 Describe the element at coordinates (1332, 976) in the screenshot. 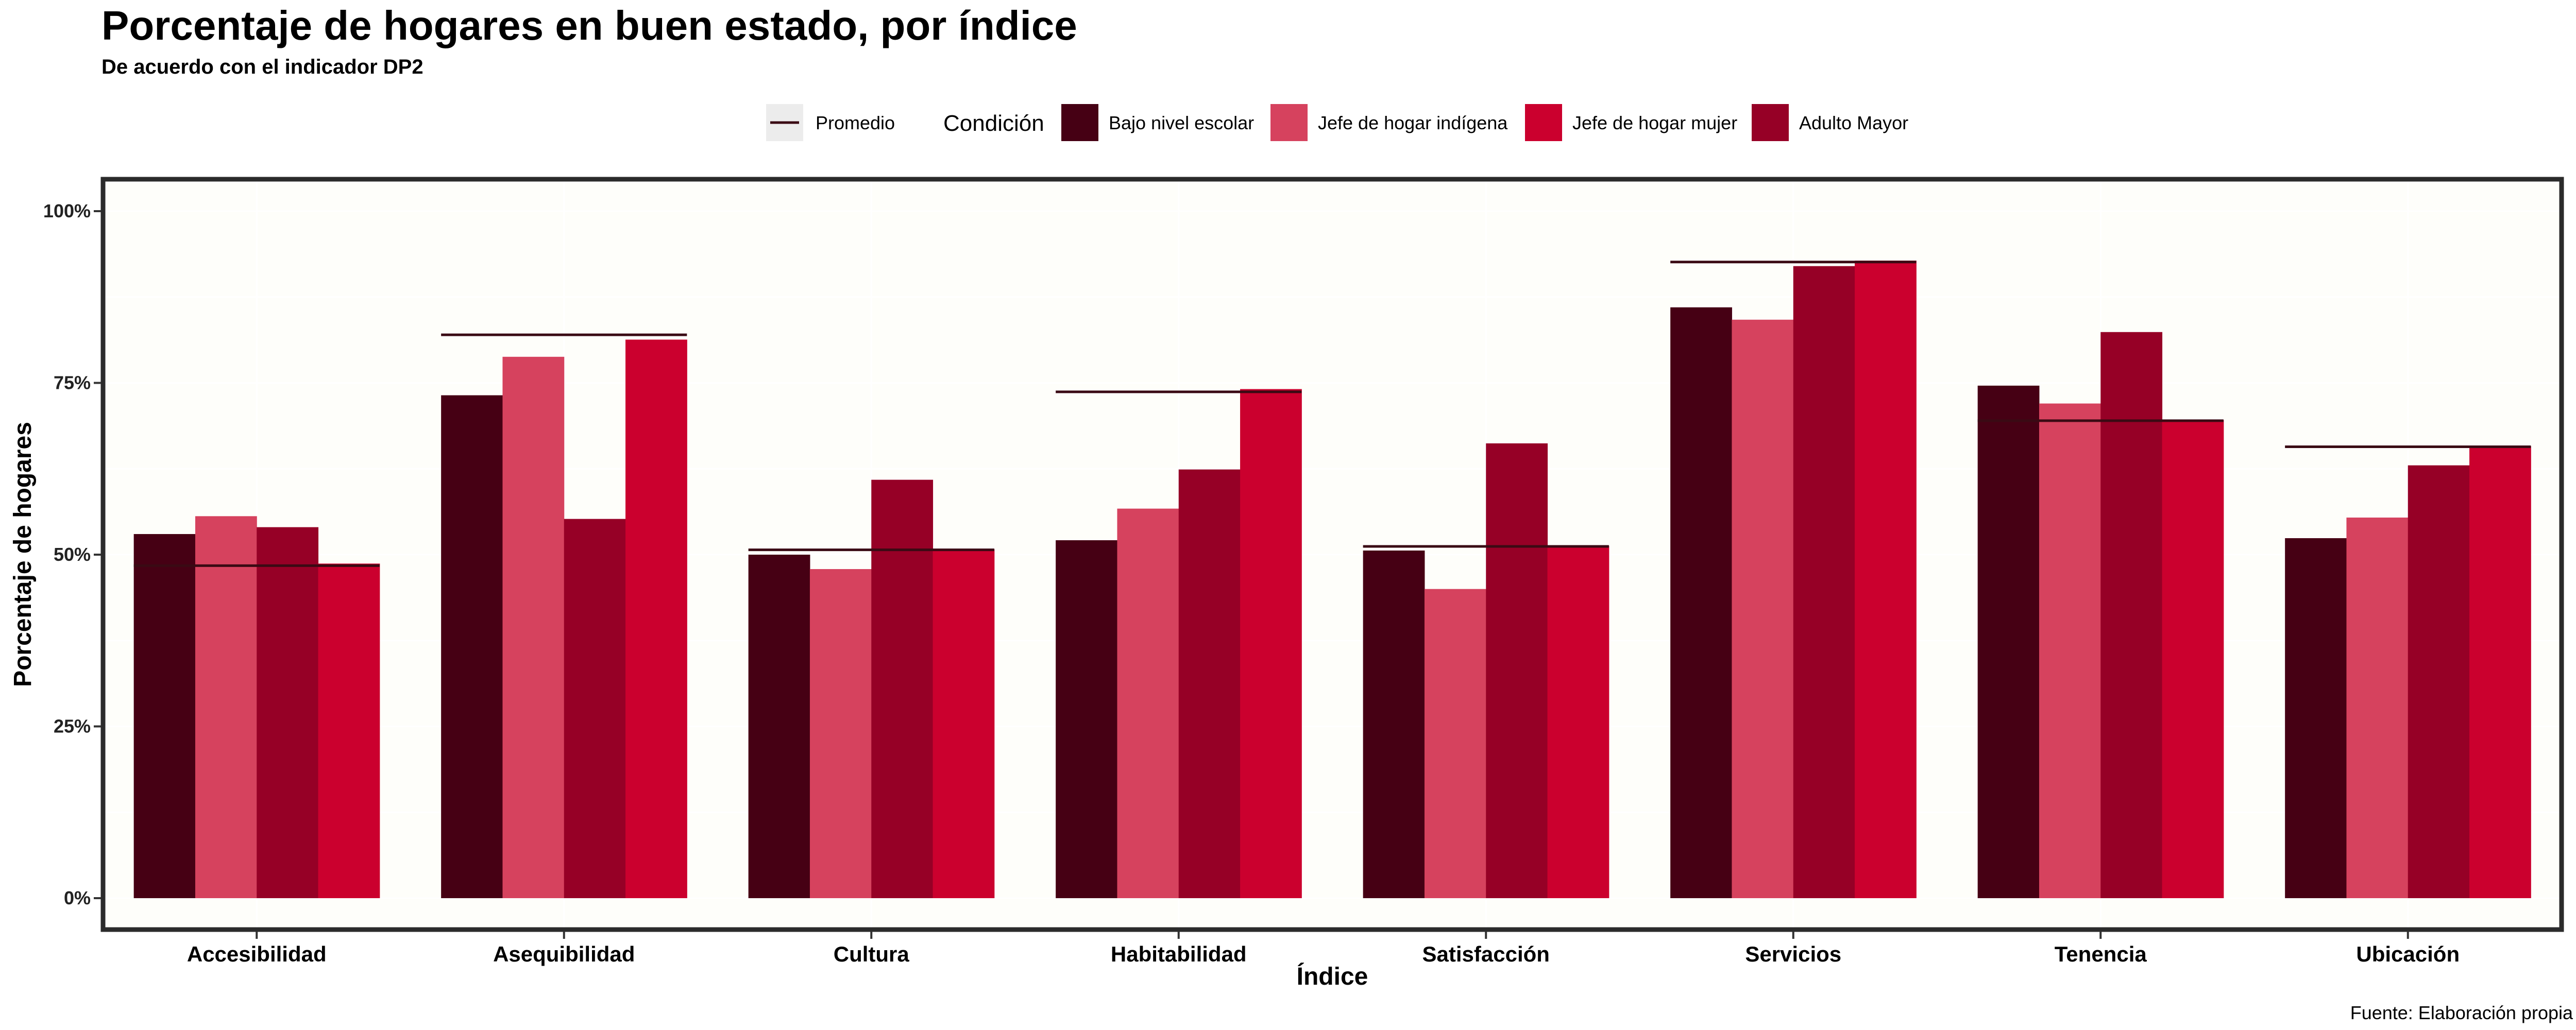

I see `x-axis-title: Índice` at that location.